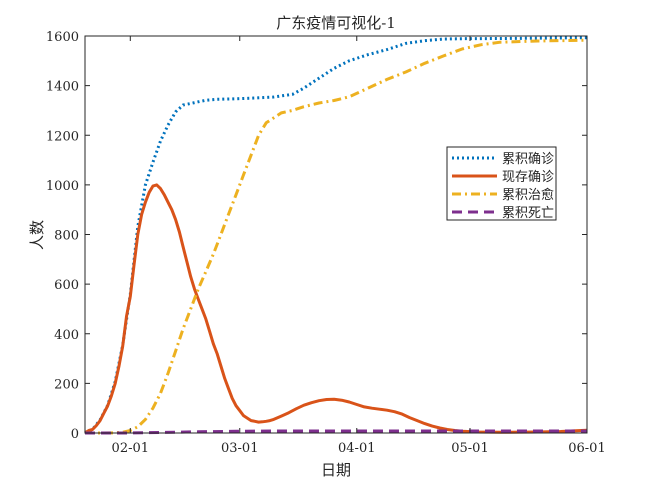 Image resolution: width=650 pixels, height=487 pixels. What do you see at coordinates (528, 195) in the screenshot?
I see `legend-label-3: 累积治愈` at bounding box center [528, 195].